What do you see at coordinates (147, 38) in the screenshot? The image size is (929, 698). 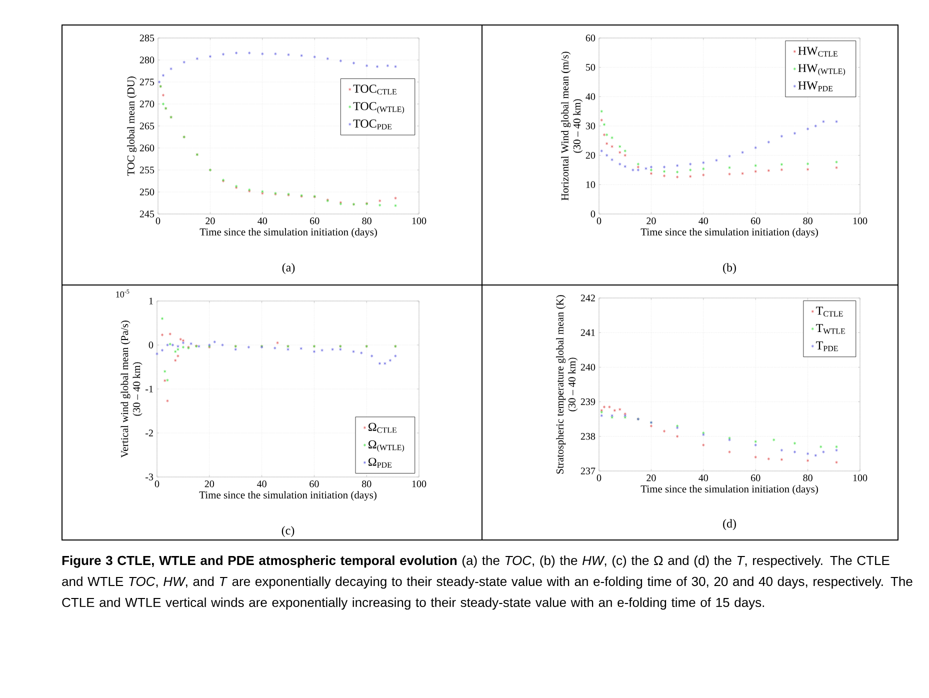 I see `y-tick-label: 285` at bounding box center [147, 38].